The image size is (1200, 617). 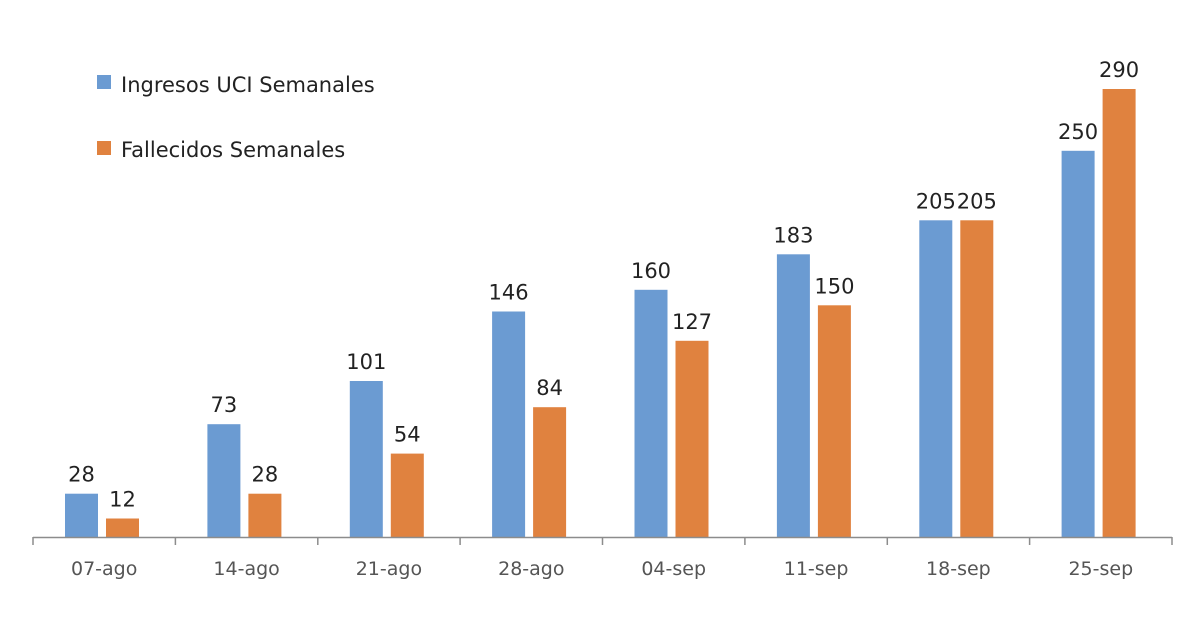 What do you see at coordinates (549, 388) in the screenshot?
I see `data-label-fallecidos-28-ago: 84` at bounding box center [549, 388].